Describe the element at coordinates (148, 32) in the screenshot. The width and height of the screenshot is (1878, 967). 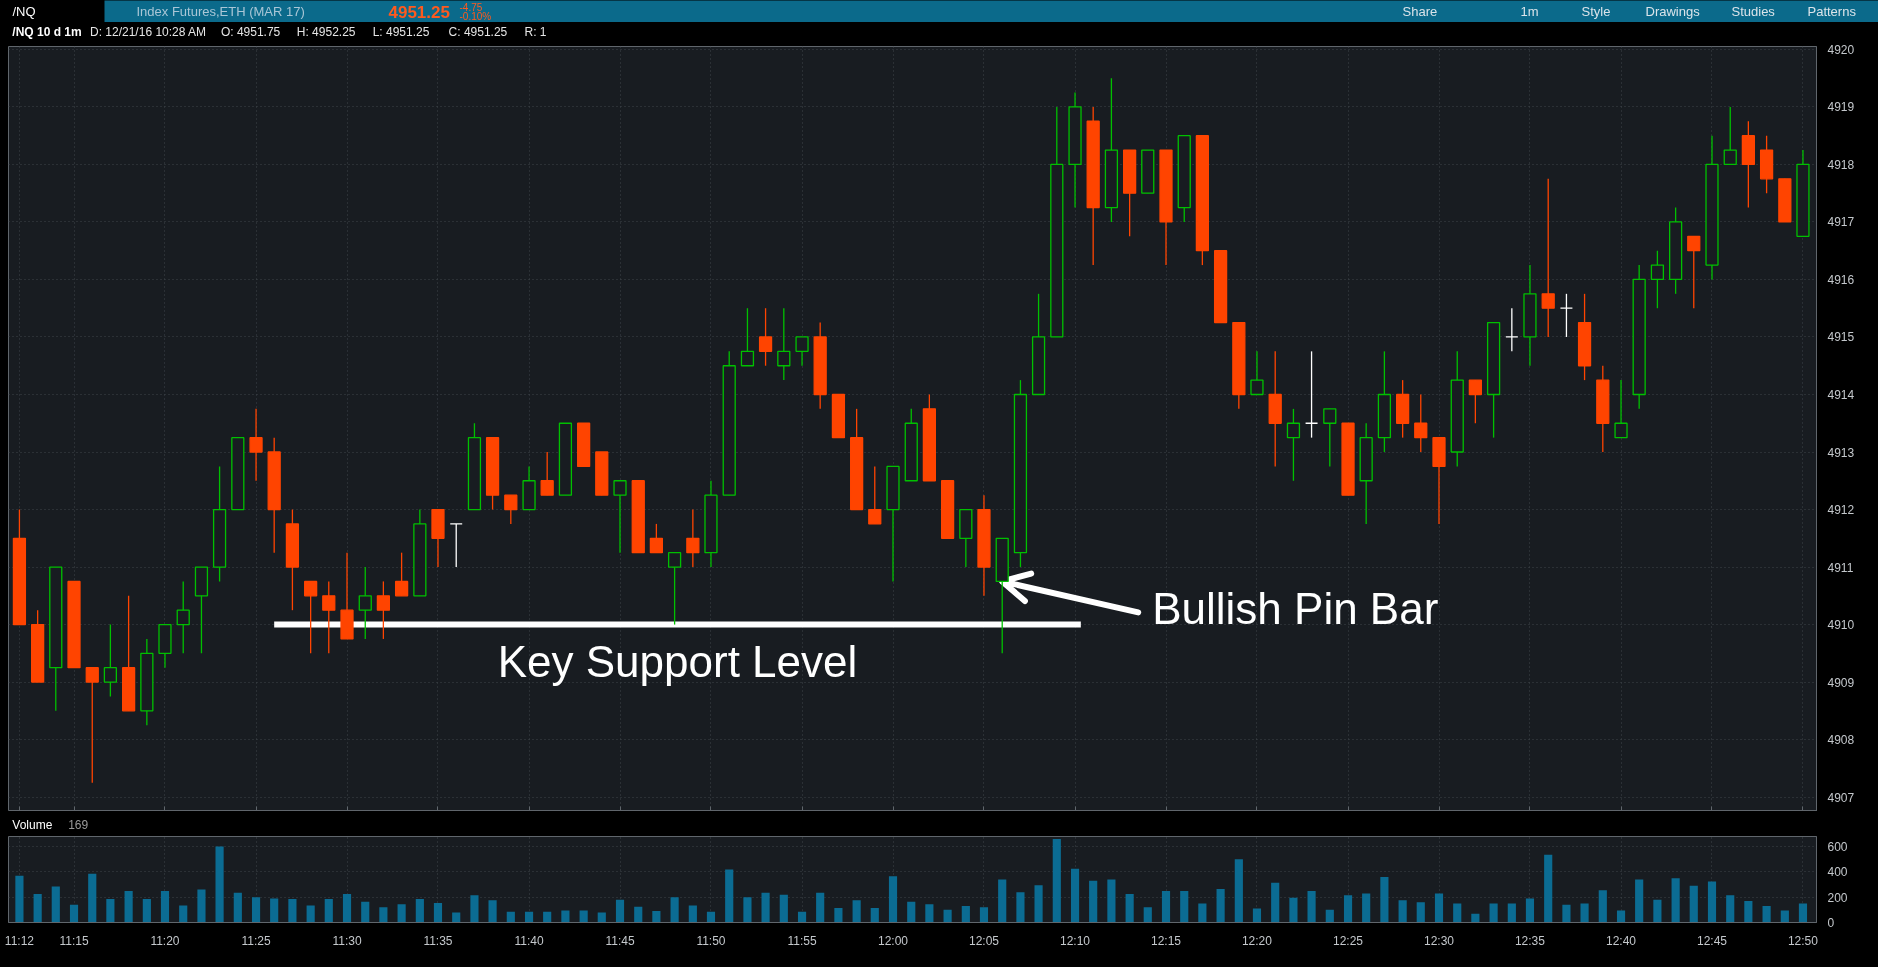
I see `text: D: 12/21/16 10:28 AM` at that location.